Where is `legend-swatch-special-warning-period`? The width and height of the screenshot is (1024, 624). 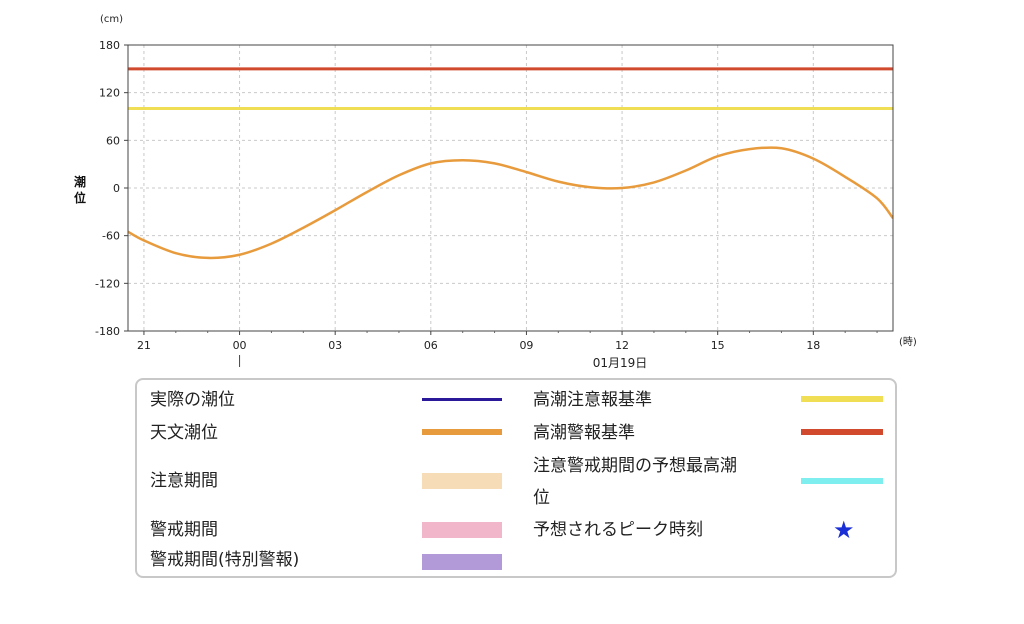 legend-swatch-special-warning-period is located at coordinates (462, 562).